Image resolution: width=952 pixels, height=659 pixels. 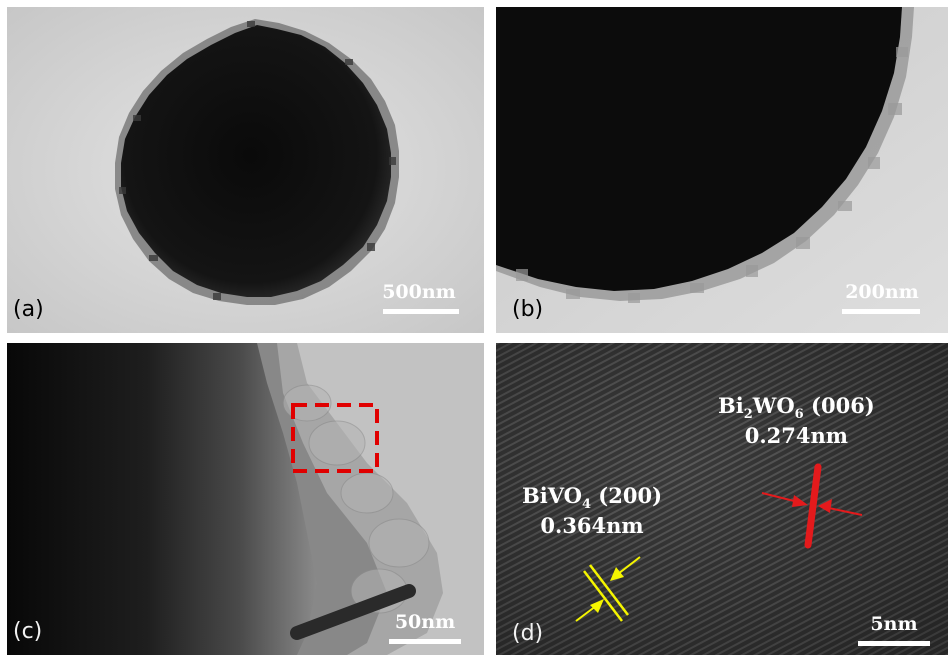 I want to click on scale-bar-label-a: 500nm, so click(x=419, y=292).